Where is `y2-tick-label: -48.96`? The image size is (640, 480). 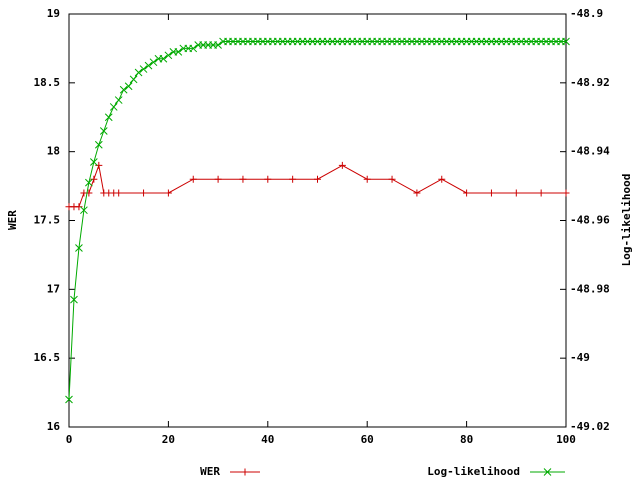
y2-tick-label: -48.96 is located at coordinates (590, 220).